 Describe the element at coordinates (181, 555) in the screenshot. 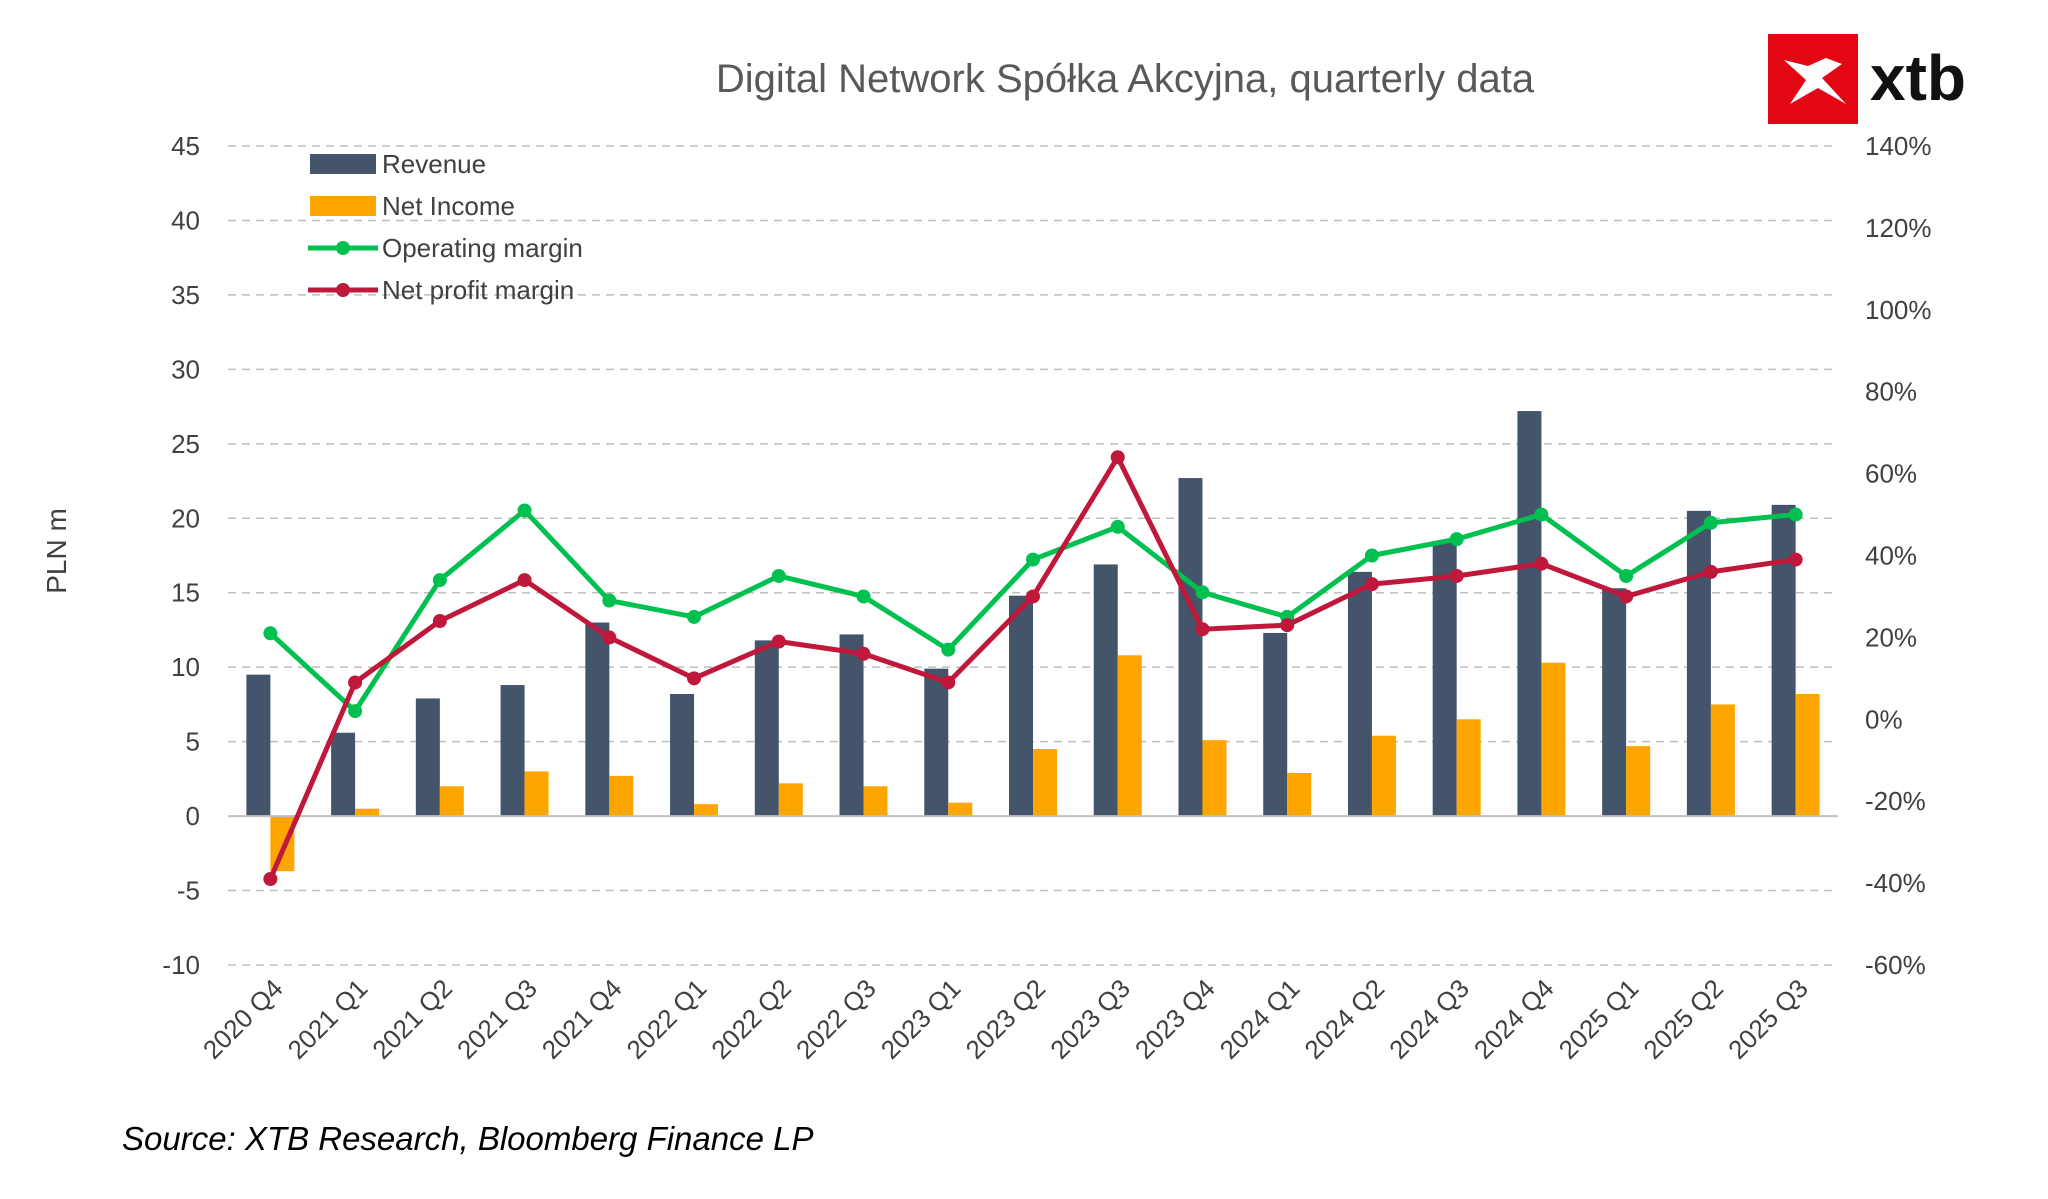

I see `left-axis-ticks: 45 40 35 30 25 20 15 10 5 0 -5 -10` at that location.